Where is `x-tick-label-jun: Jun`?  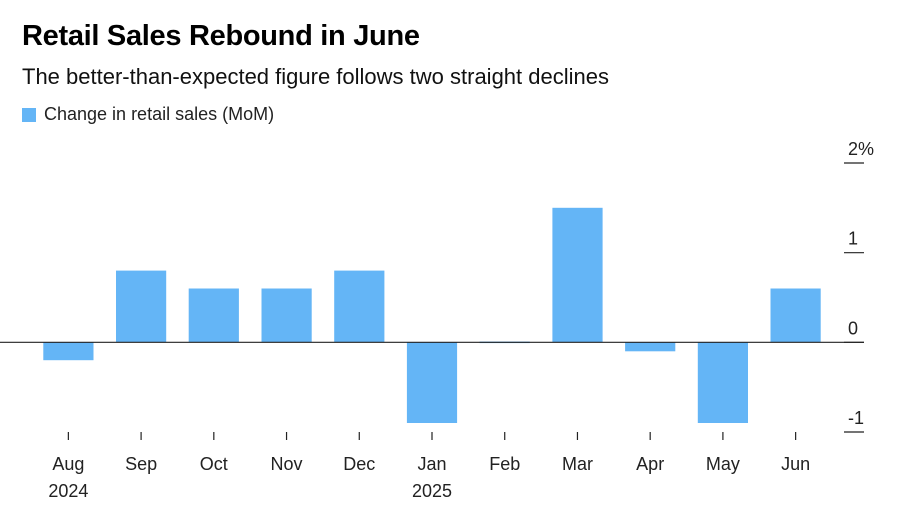 x-tick-label-jun: Jun is located at coordinates (795, 464).